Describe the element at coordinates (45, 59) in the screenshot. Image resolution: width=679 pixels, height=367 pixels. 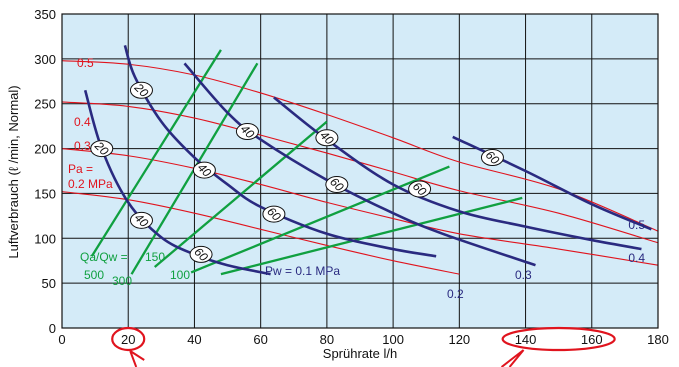
I see `y-tick-label: 300` at that location.